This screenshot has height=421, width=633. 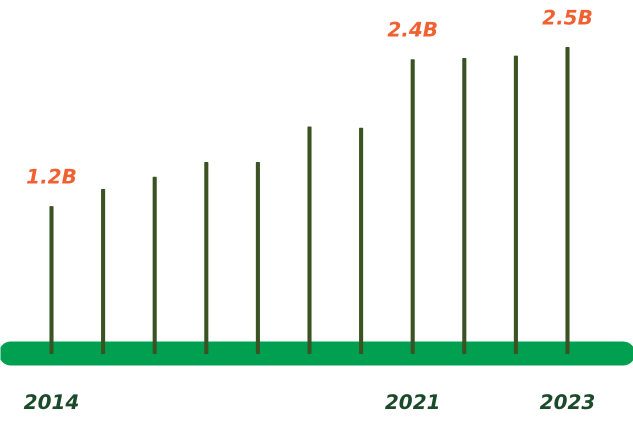 I want to click on x-tick-label: 2021, so click(x=412, y=402).